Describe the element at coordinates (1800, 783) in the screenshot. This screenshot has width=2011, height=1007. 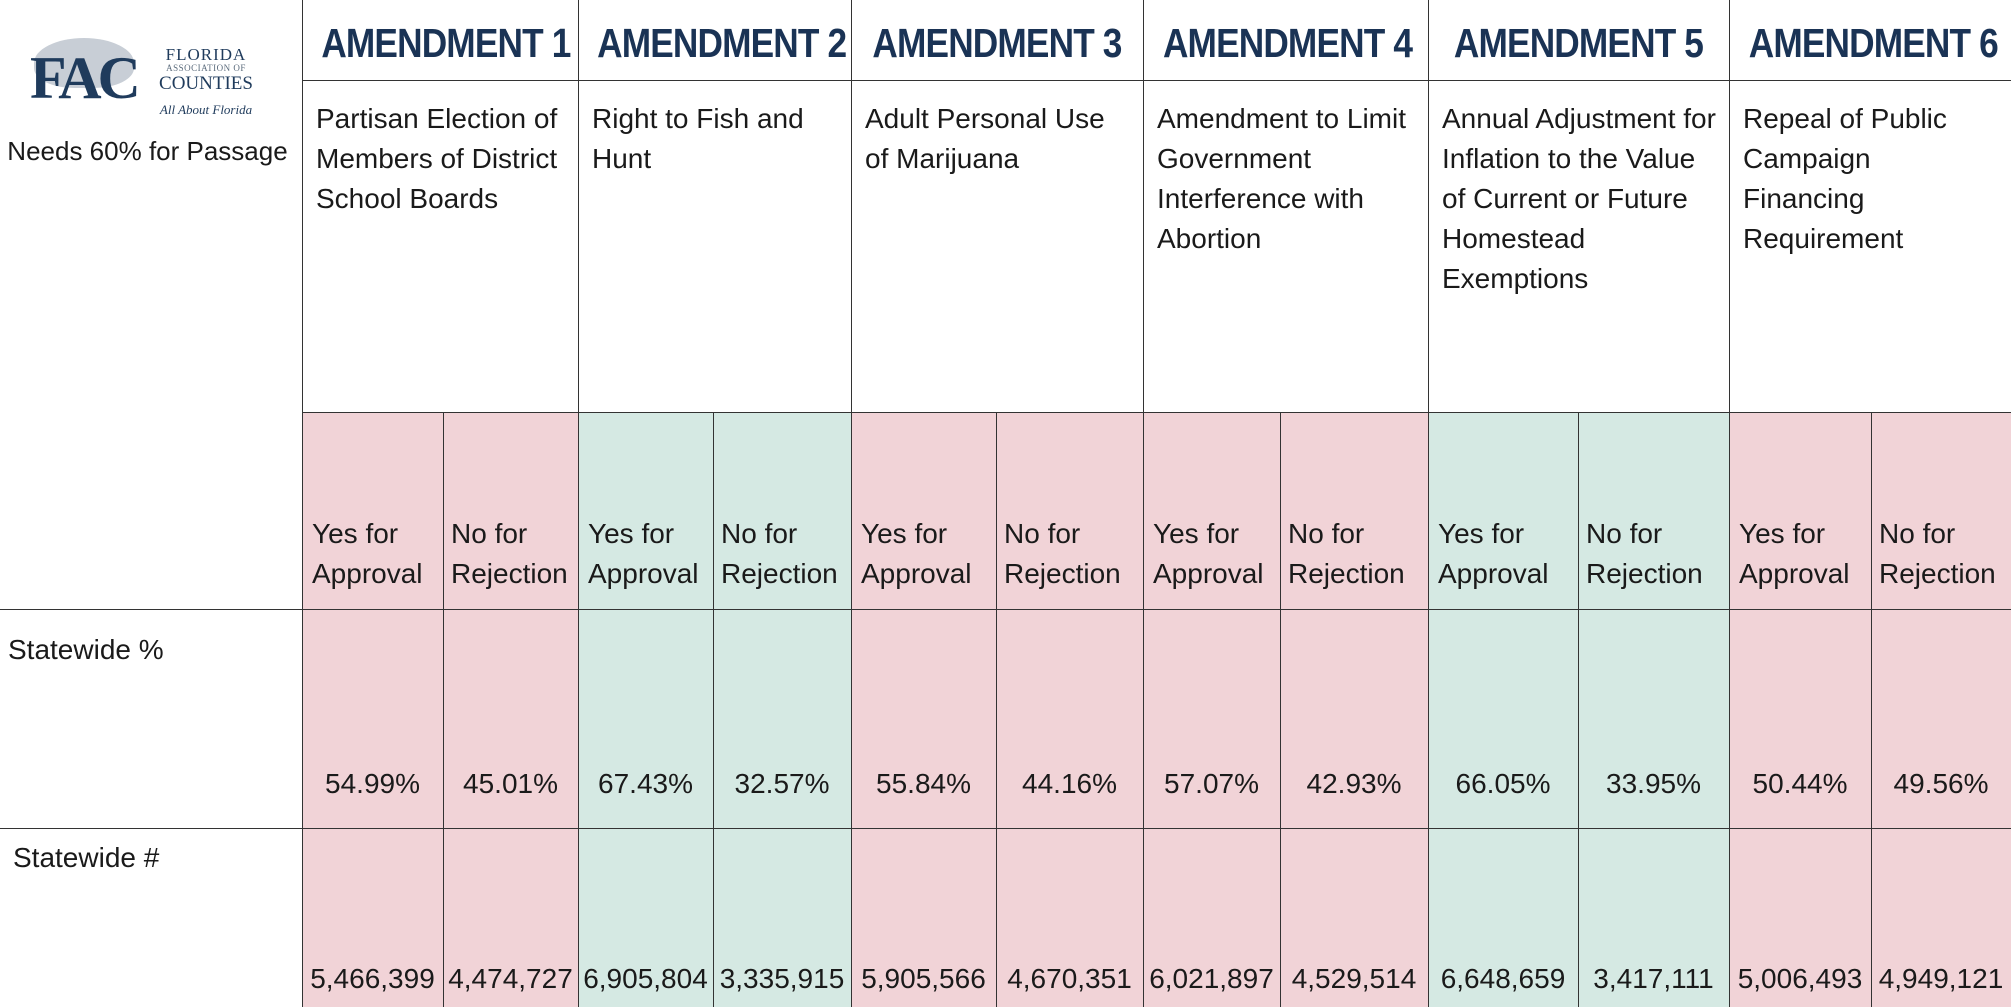
I see `yes-percent: 50.44%` at that location.